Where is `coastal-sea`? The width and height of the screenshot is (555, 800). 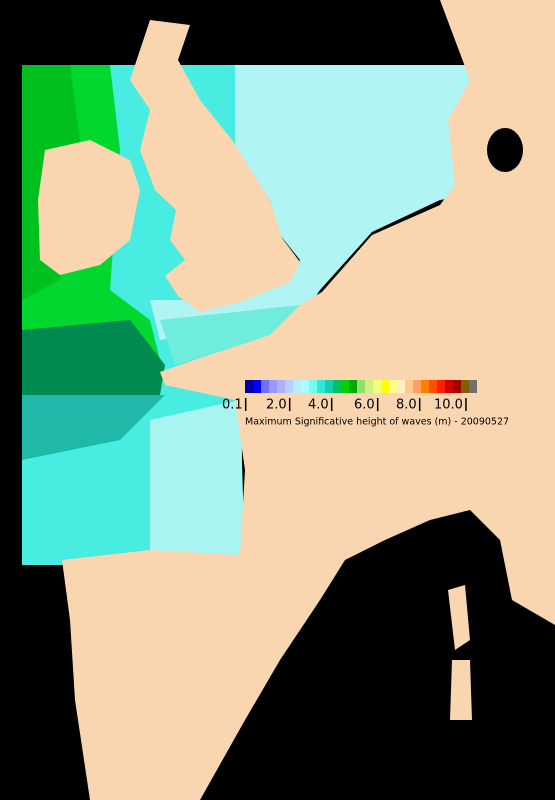
coastal-sea is located at coordinates (197, 480).